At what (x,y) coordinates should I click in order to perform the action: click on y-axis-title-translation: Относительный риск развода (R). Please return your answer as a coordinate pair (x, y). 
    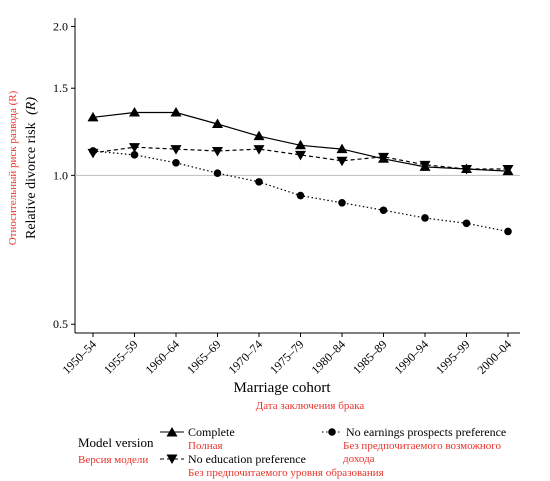
    Looking at the image, I should click on (13, 167).